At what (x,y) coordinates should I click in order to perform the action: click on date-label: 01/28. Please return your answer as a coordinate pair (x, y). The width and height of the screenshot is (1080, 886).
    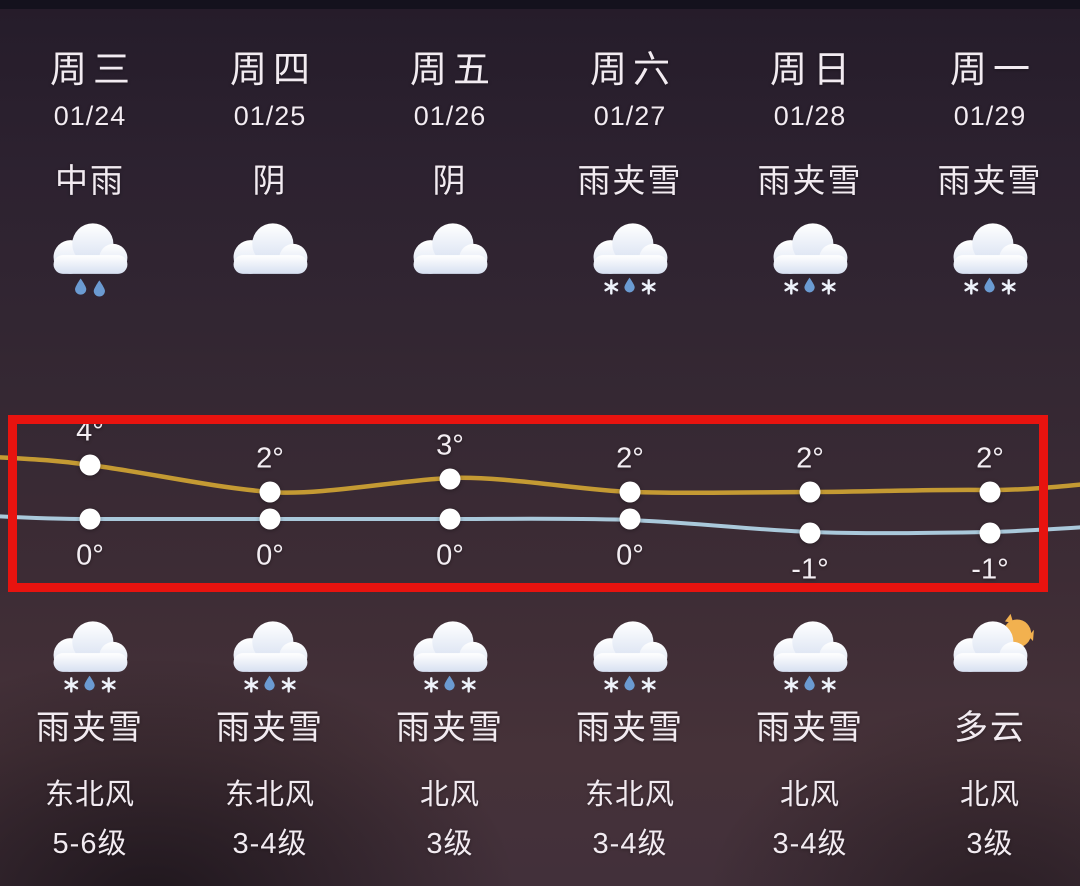
    Looking at the image, I should click on (810, 116).